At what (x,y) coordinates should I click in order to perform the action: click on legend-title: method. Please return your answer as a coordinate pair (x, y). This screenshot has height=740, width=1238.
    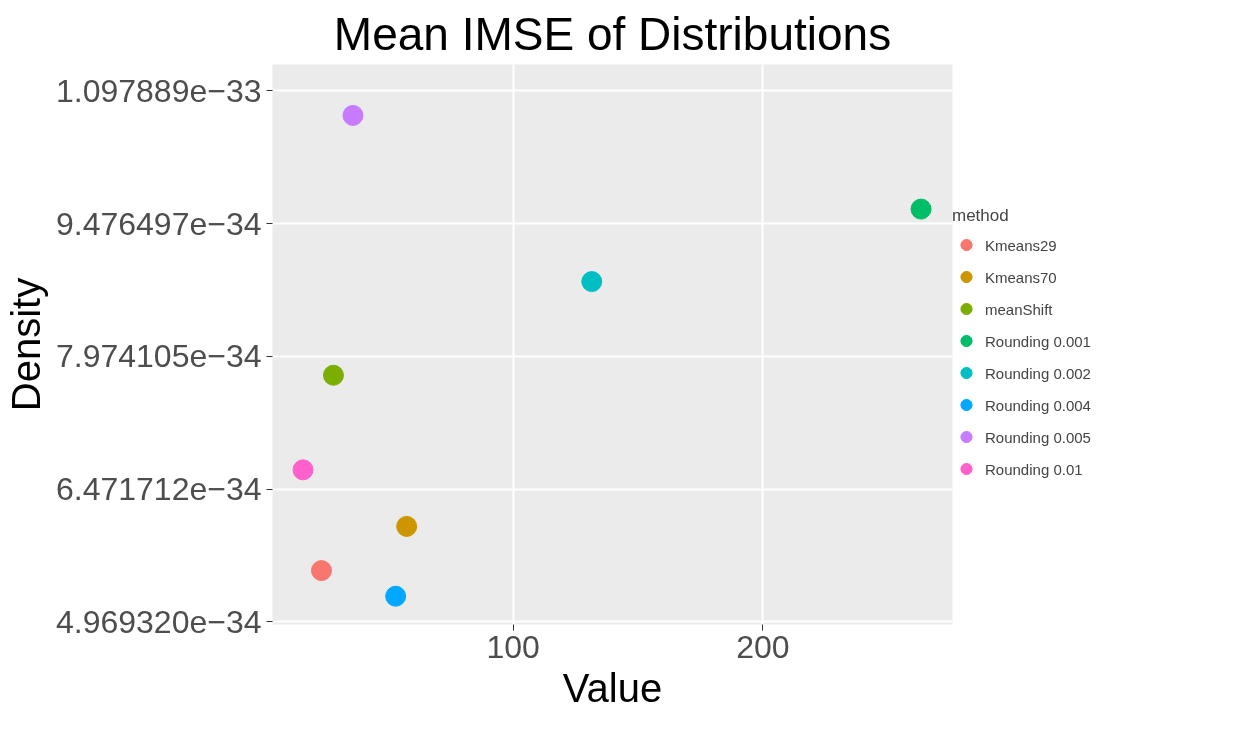
    Looking at the image, I should click on (981, 215).